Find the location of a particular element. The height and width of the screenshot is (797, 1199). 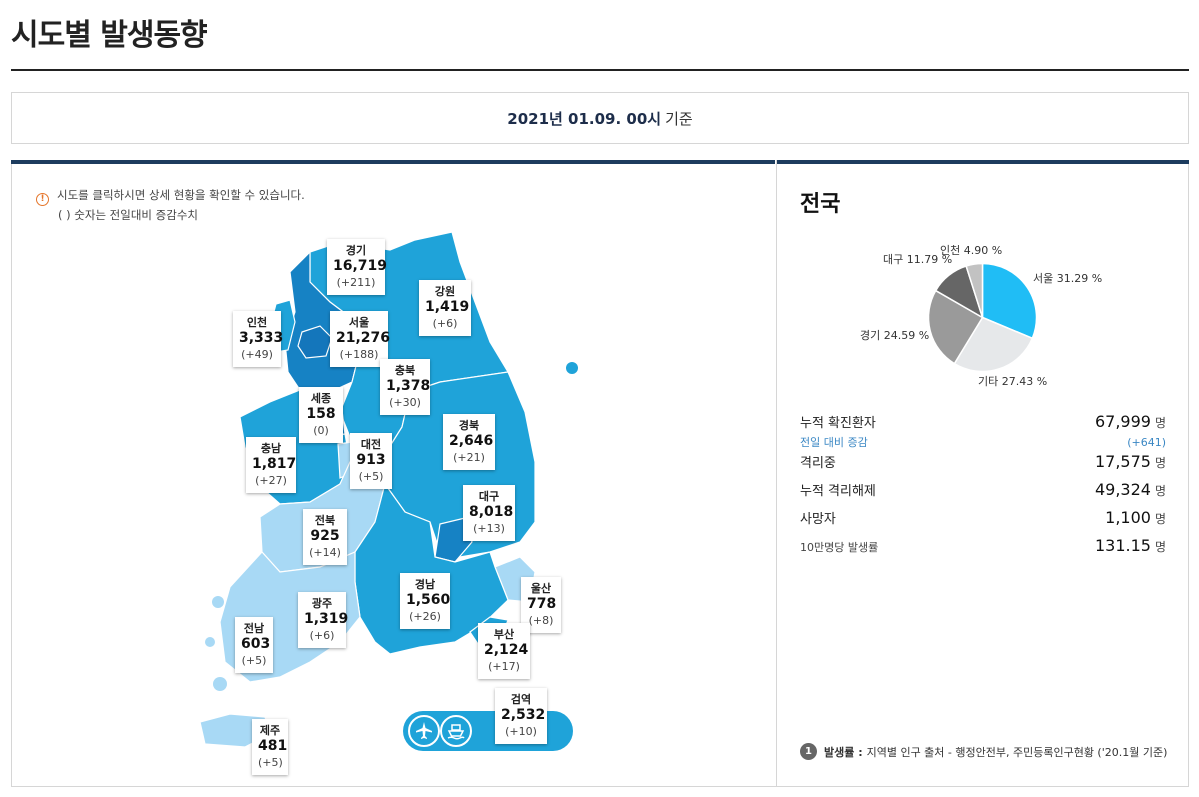

region-count: 778 is located at coordinates (542, 604).